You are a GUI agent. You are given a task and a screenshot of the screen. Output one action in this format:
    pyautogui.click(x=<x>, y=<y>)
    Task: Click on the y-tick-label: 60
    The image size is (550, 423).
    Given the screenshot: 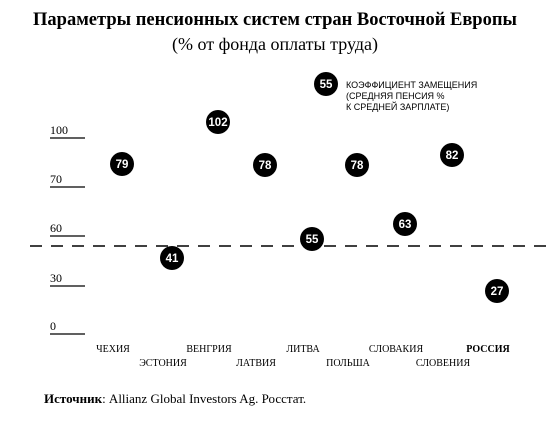 What is the action you would take?
    pyautogui.click(x=56, y=228)
    